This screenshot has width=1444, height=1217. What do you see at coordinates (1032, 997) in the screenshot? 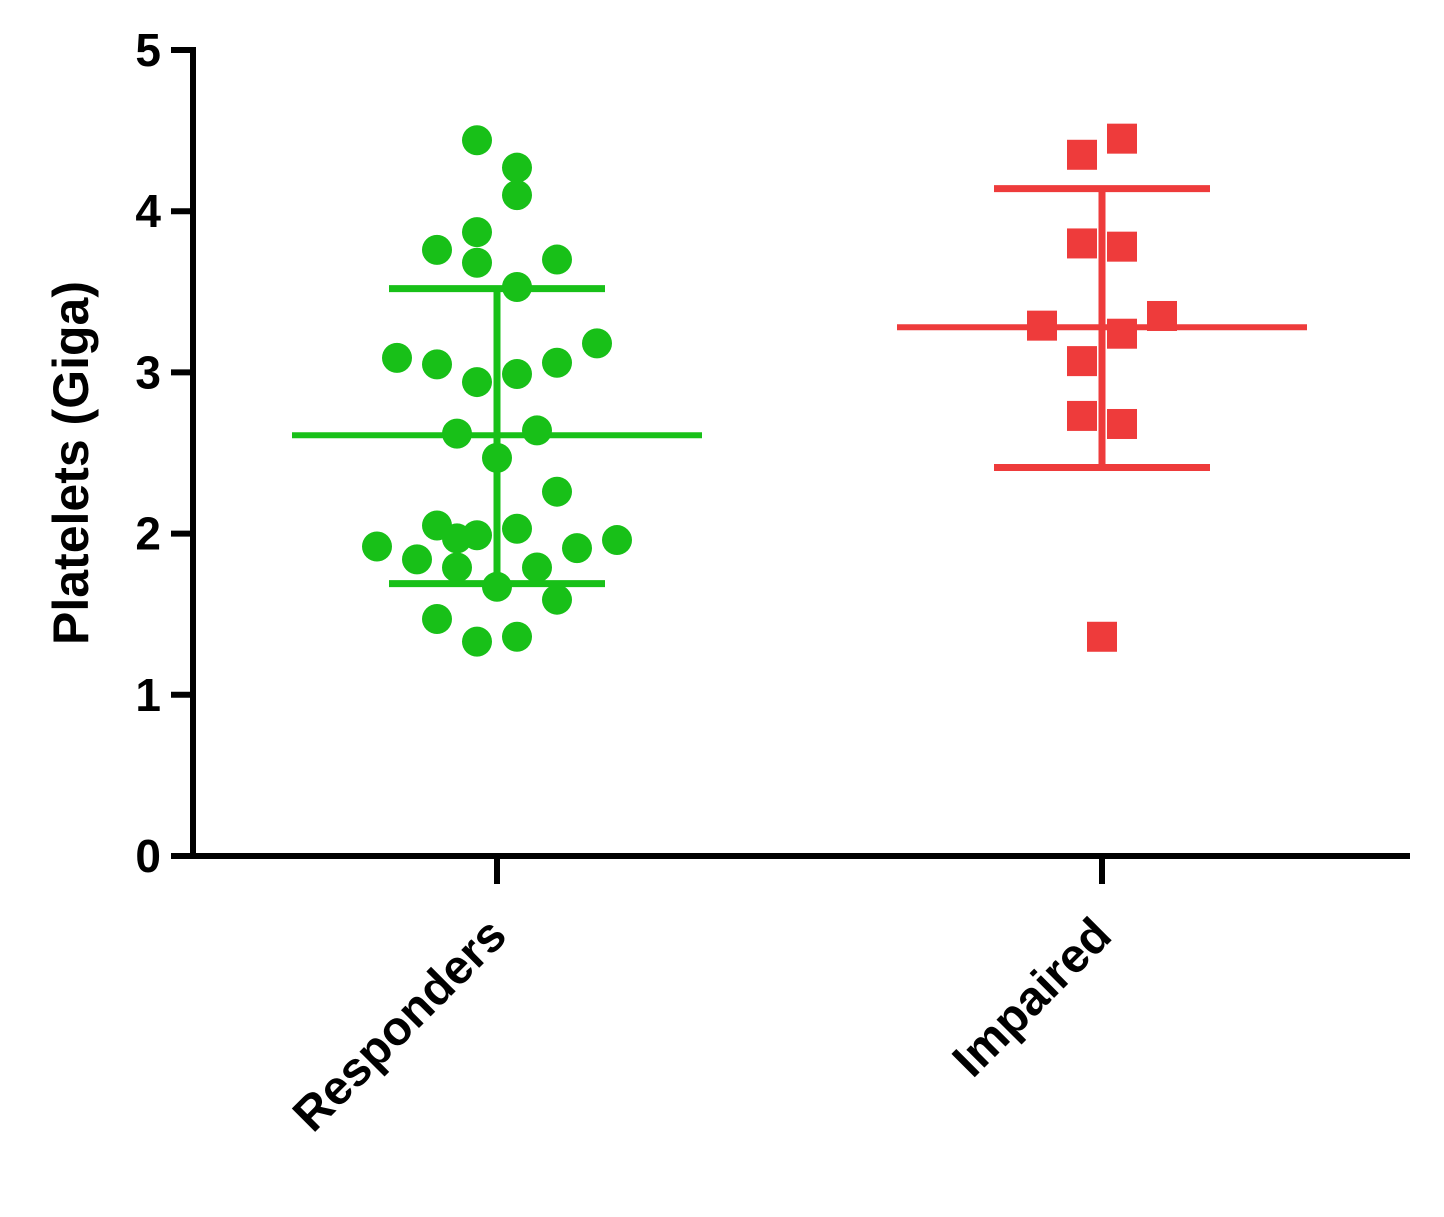
I see `x-category-label: Impaired` at bounding box center [1032, 997].